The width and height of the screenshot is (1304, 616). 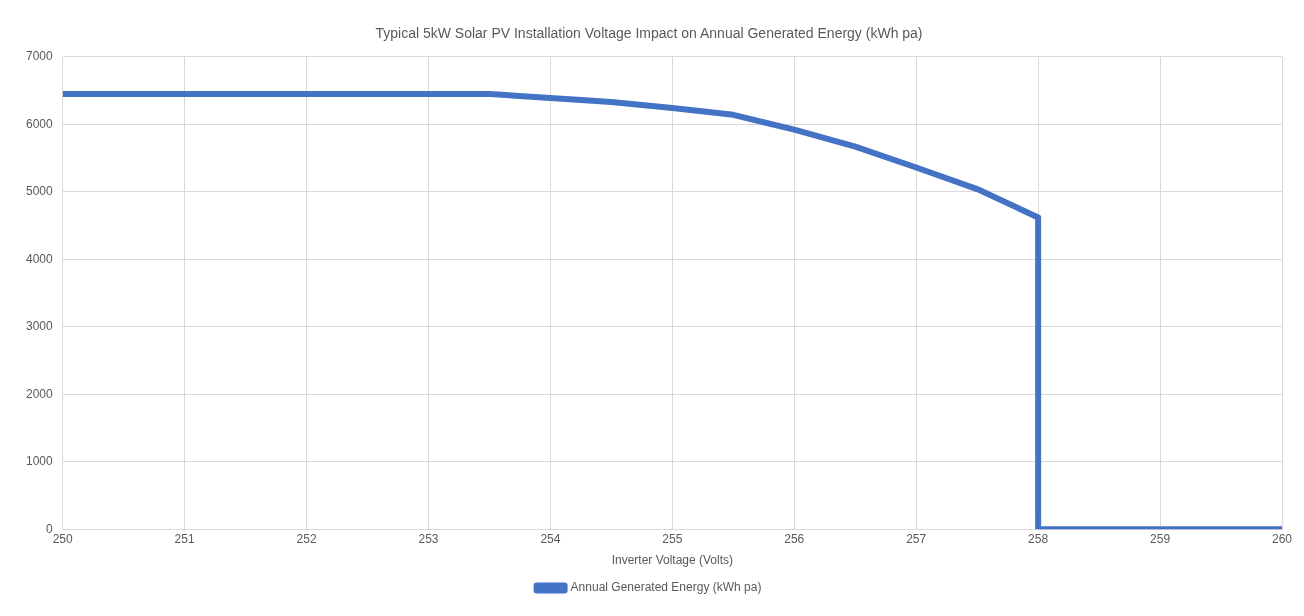 I want to click on y-tick-label: 6000, so click(x=39, y=123).